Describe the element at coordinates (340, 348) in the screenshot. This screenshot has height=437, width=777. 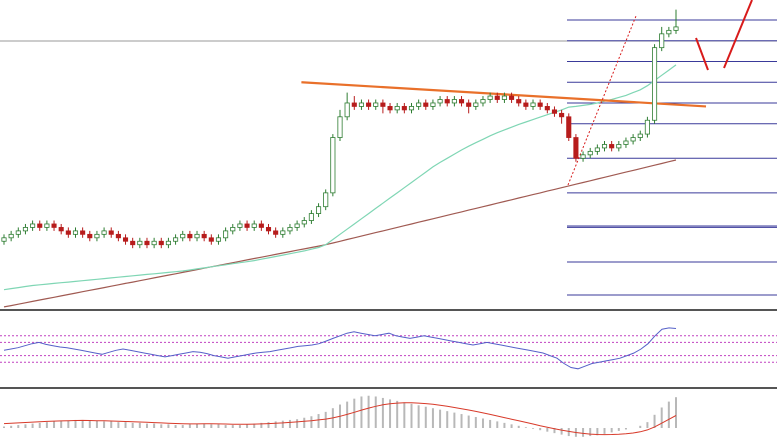
I see `rsi-line` at that location.